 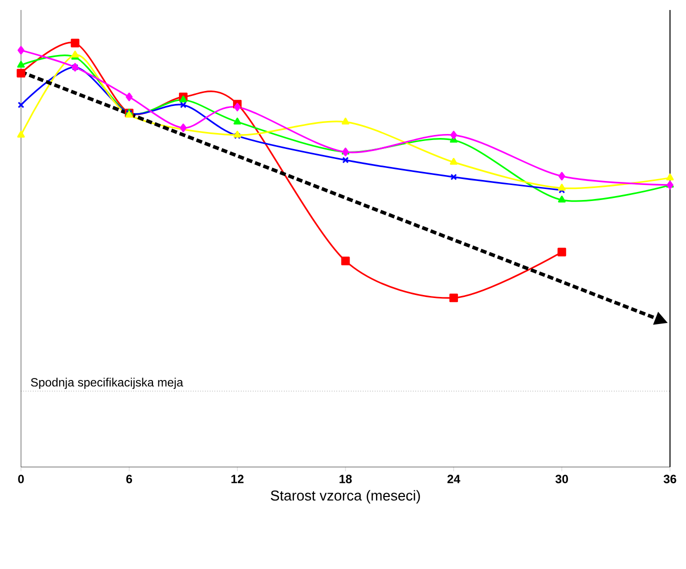 What do you see at coordinates (561, 479) in the screenshot?
I see `x-tick-label: 30` at bounding box center [561, 479].